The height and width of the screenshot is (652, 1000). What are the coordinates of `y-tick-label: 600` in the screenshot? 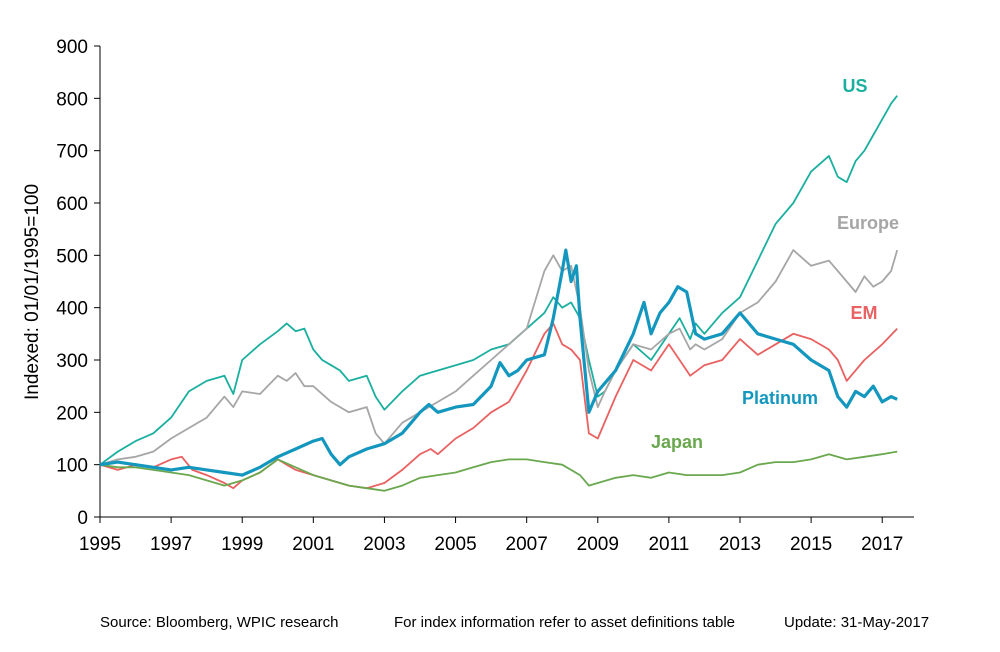 It's located at (72, 204).